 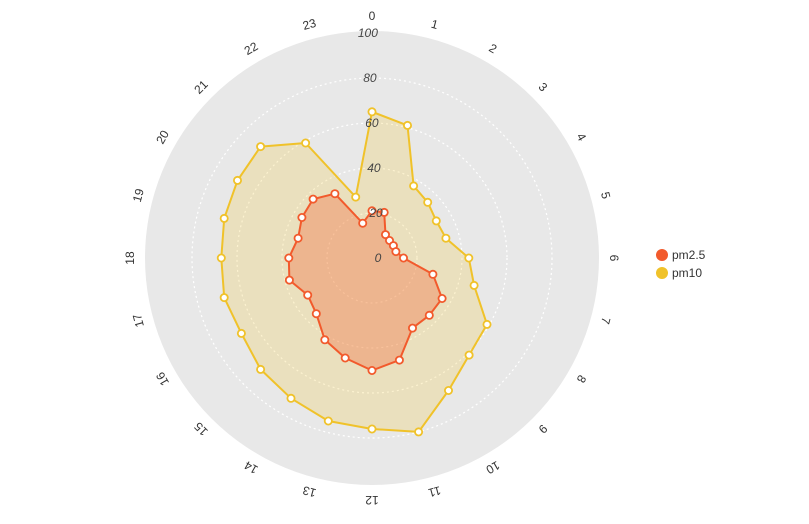 I want to click on legend: pm2.5 pm10, so click(x=680, y=264).